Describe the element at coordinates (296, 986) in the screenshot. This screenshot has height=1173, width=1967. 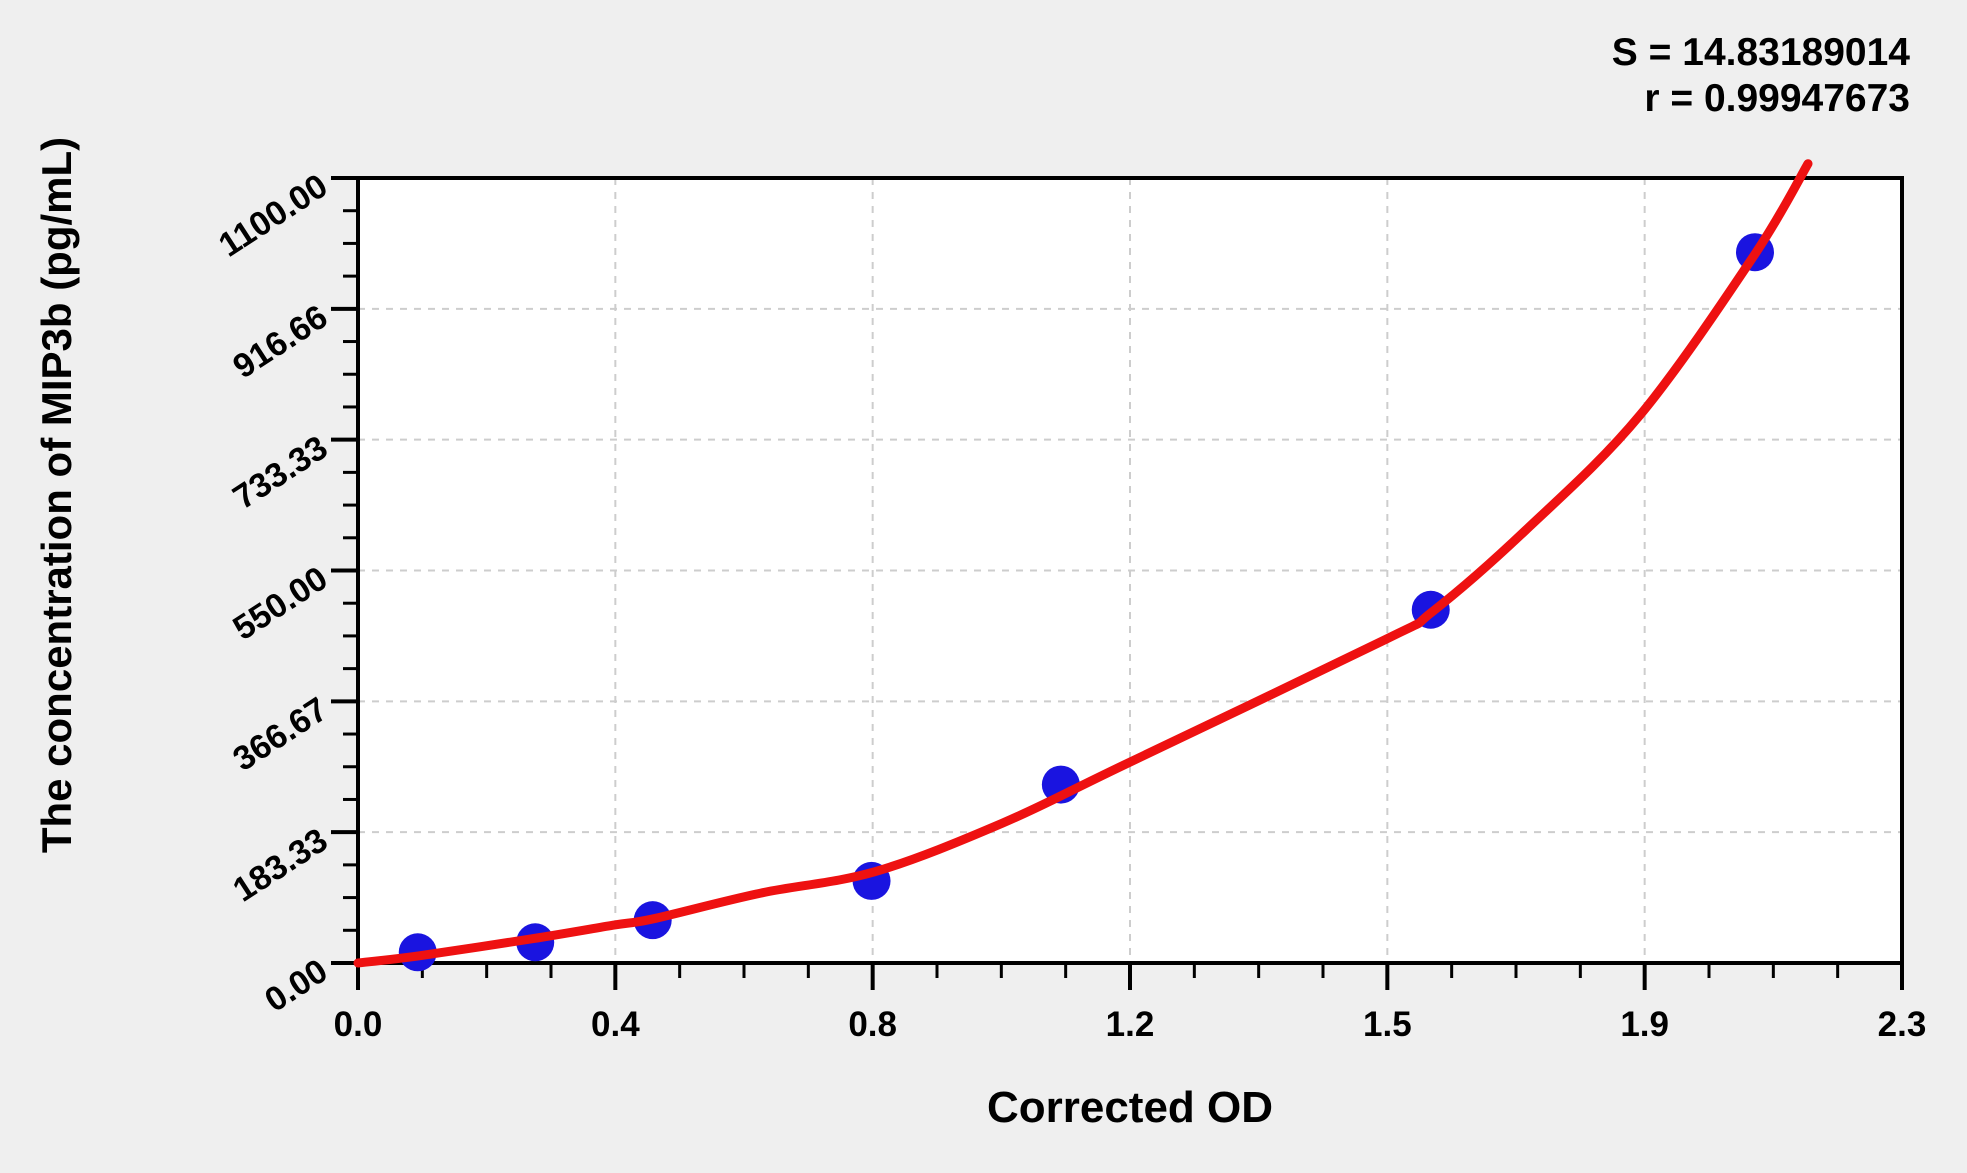
I see `y-tick-label: 0.00` at that location.